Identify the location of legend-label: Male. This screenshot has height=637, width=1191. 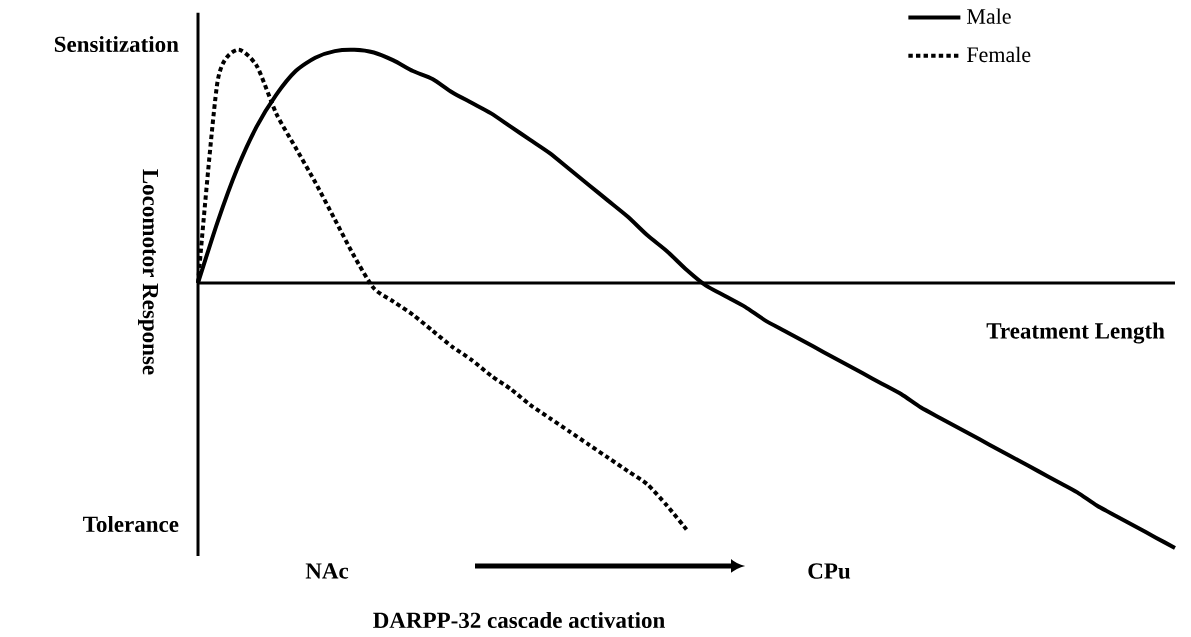
(989, 16).